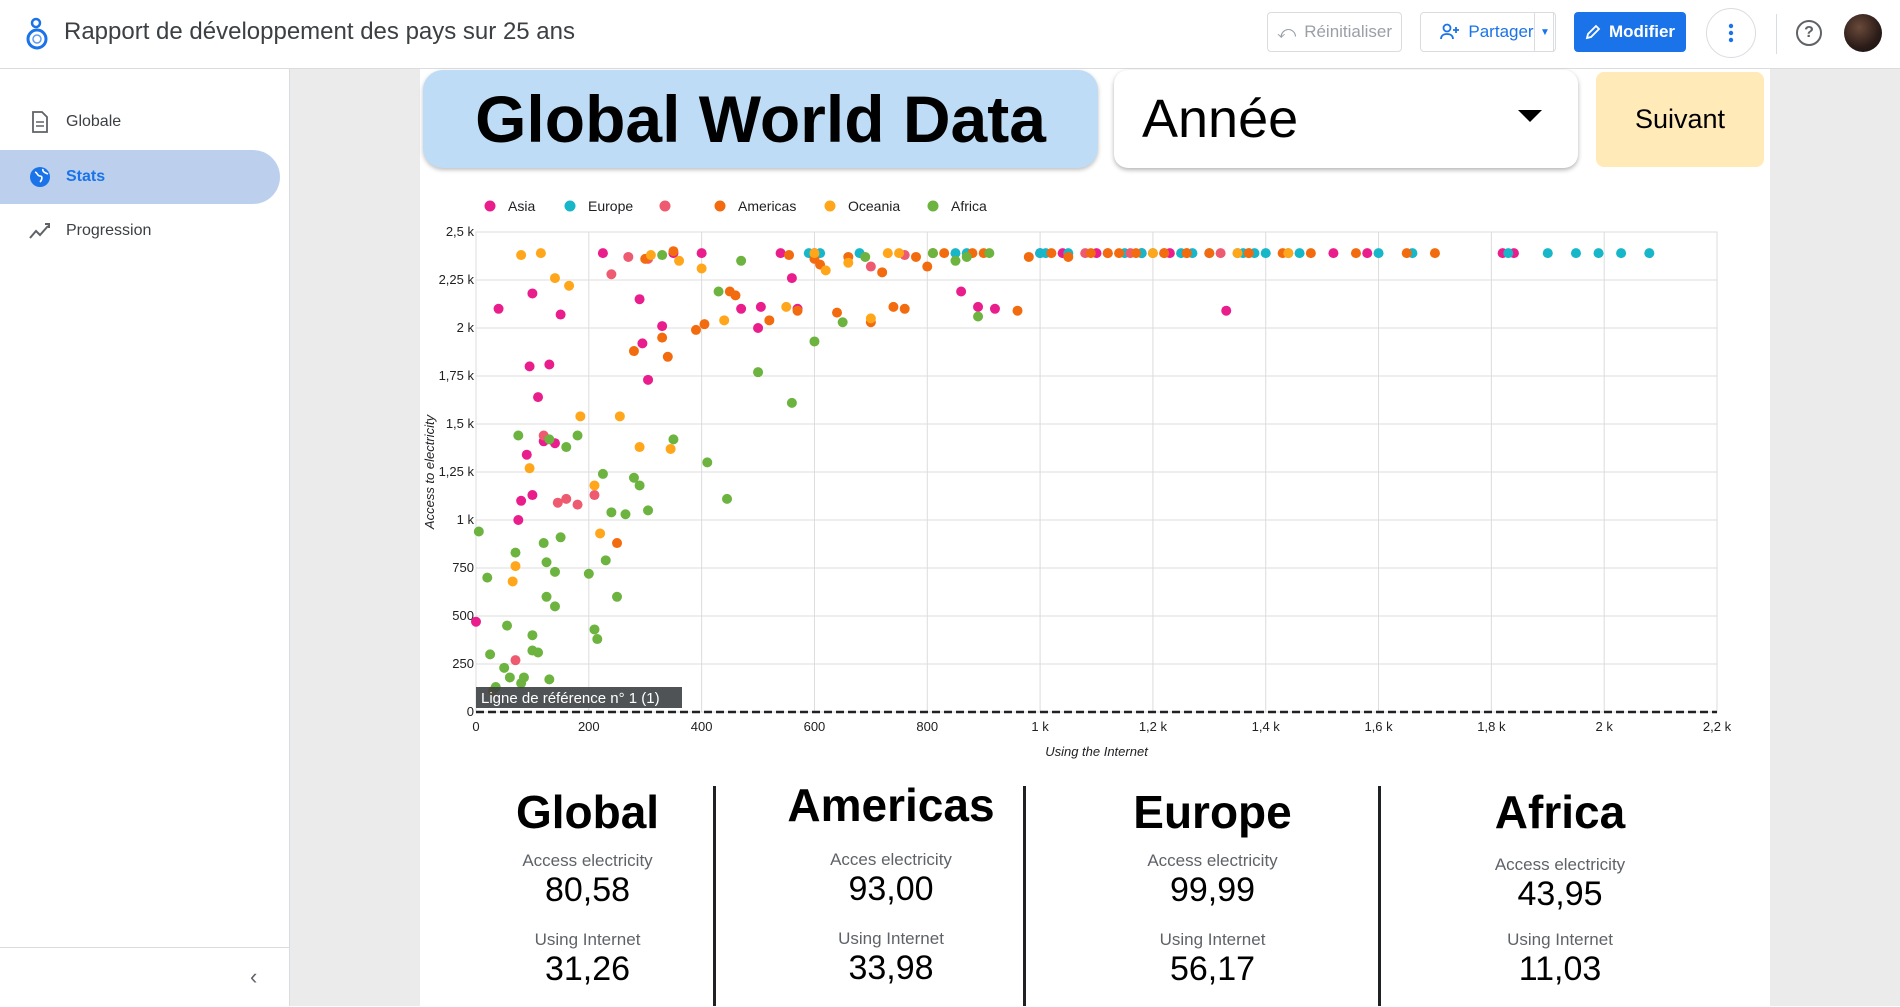 The height and width of the screenshot is (1007, 1900). What do you see at coordinates (1809, 33) in the screenshot?
I see `help-icon: ?` at bounding box center [1809, 33].